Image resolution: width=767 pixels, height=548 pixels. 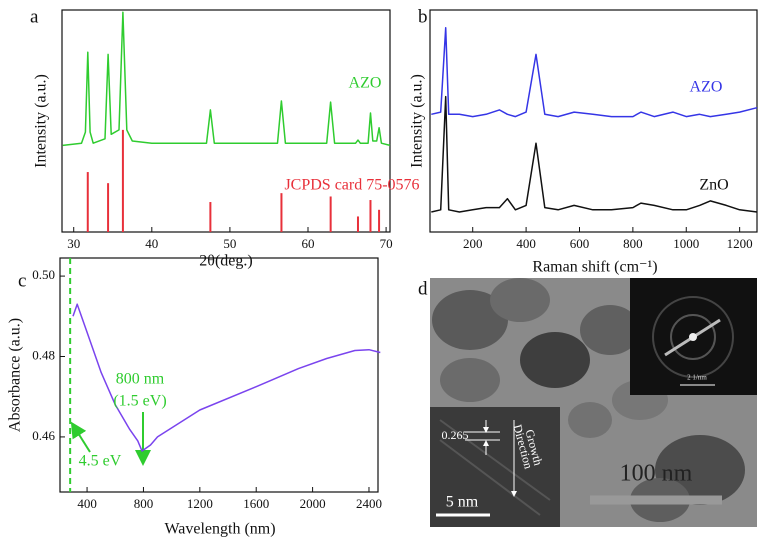 I want to click on series-label: ZnO, so click(x=713, y=185).